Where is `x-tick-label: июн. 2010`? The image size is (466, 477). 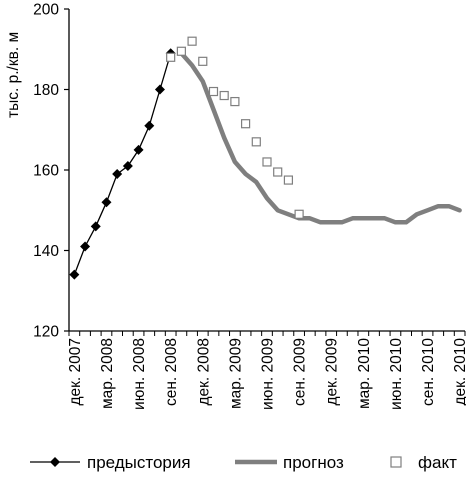
x-tick-label: июн. 2010 is located at coordinates (396, 374).